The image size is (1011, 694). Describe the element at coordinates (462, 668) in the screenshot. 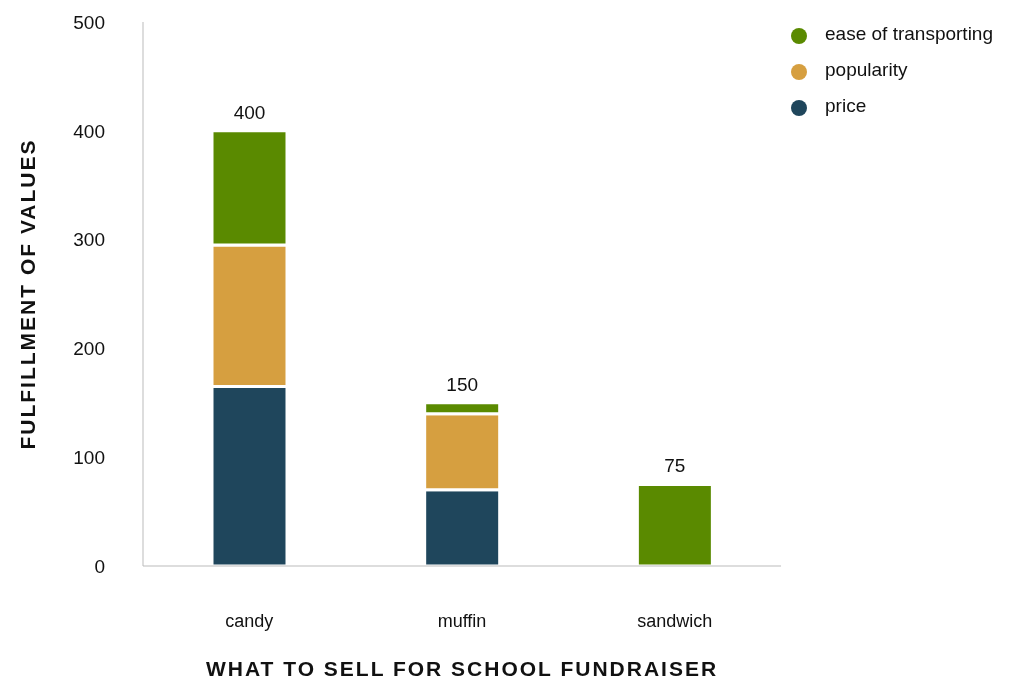

I see `x-axis-title: WHAT TO SELL FOR SCHOOL FUNDRAISER` at that location.